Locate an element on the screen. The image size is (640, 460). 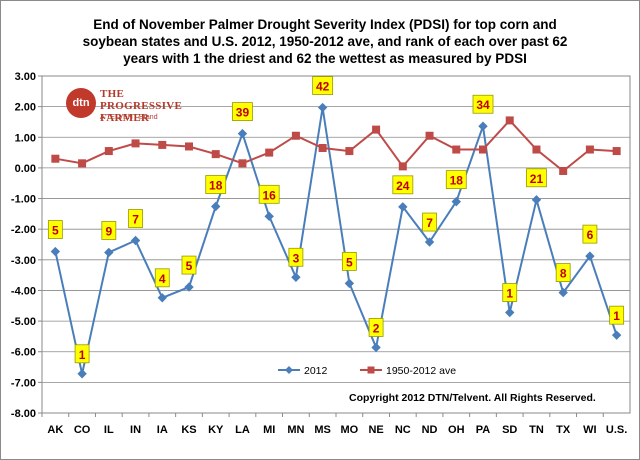
x-tick-label: TX is located at coordinates (563, 430).